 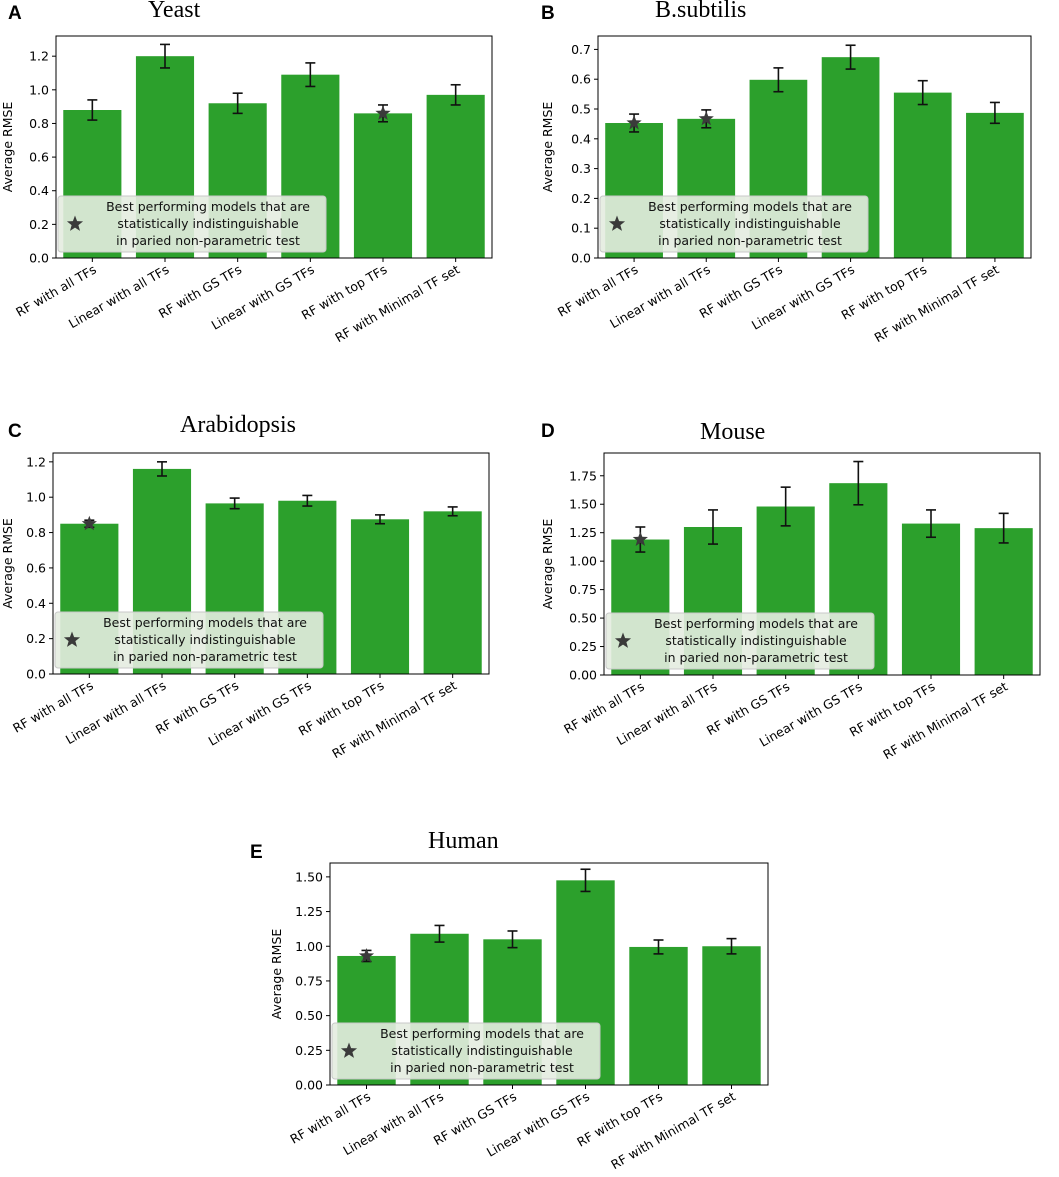 I want to click on y-tick-label: 0.5, so click(x=581, y=109).